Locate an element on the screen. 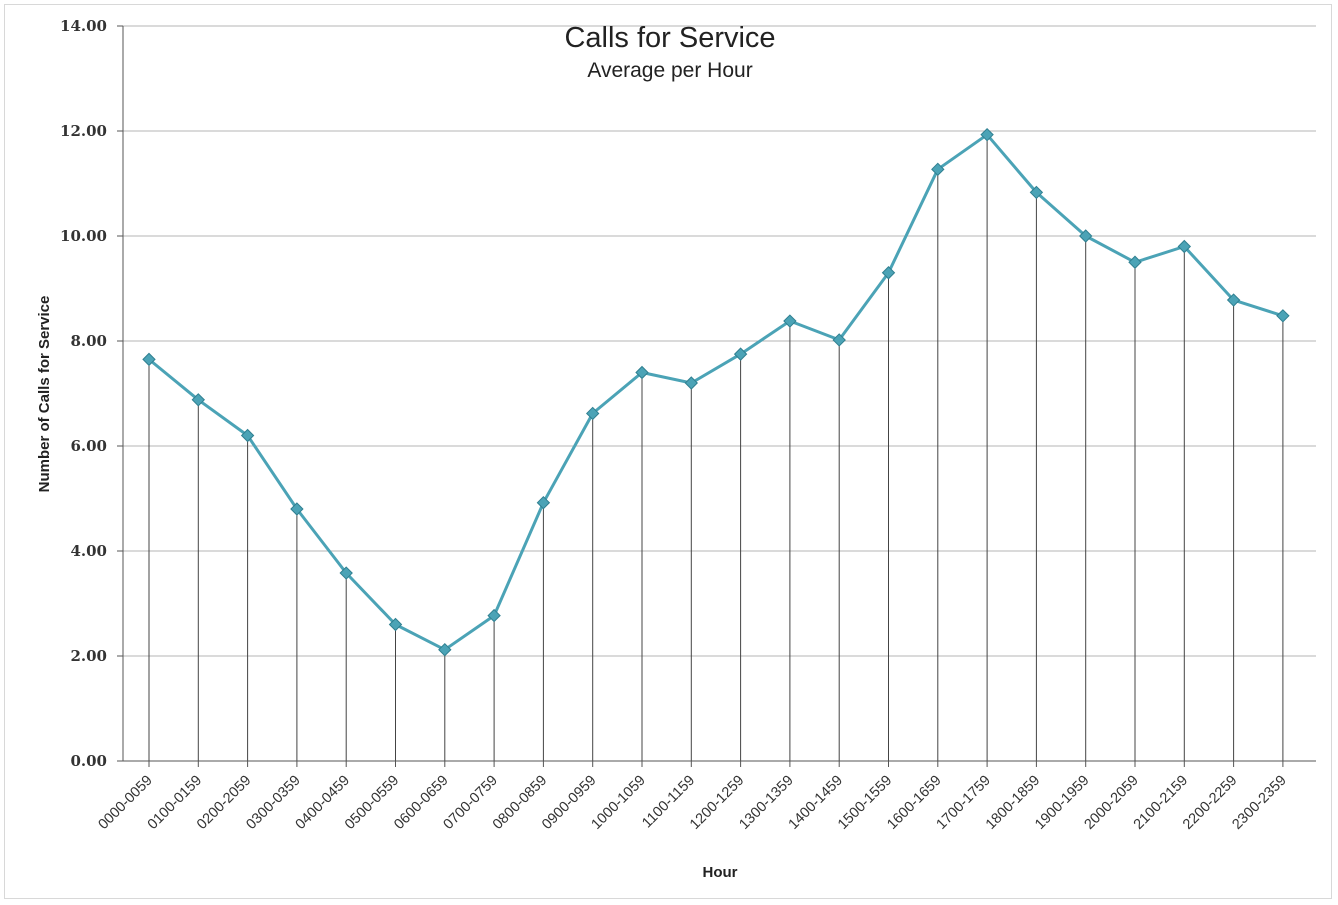 The height and width of the screenshot is (905, 1338). y-tick-label: 8.00 is located at coordinates (88, 341).